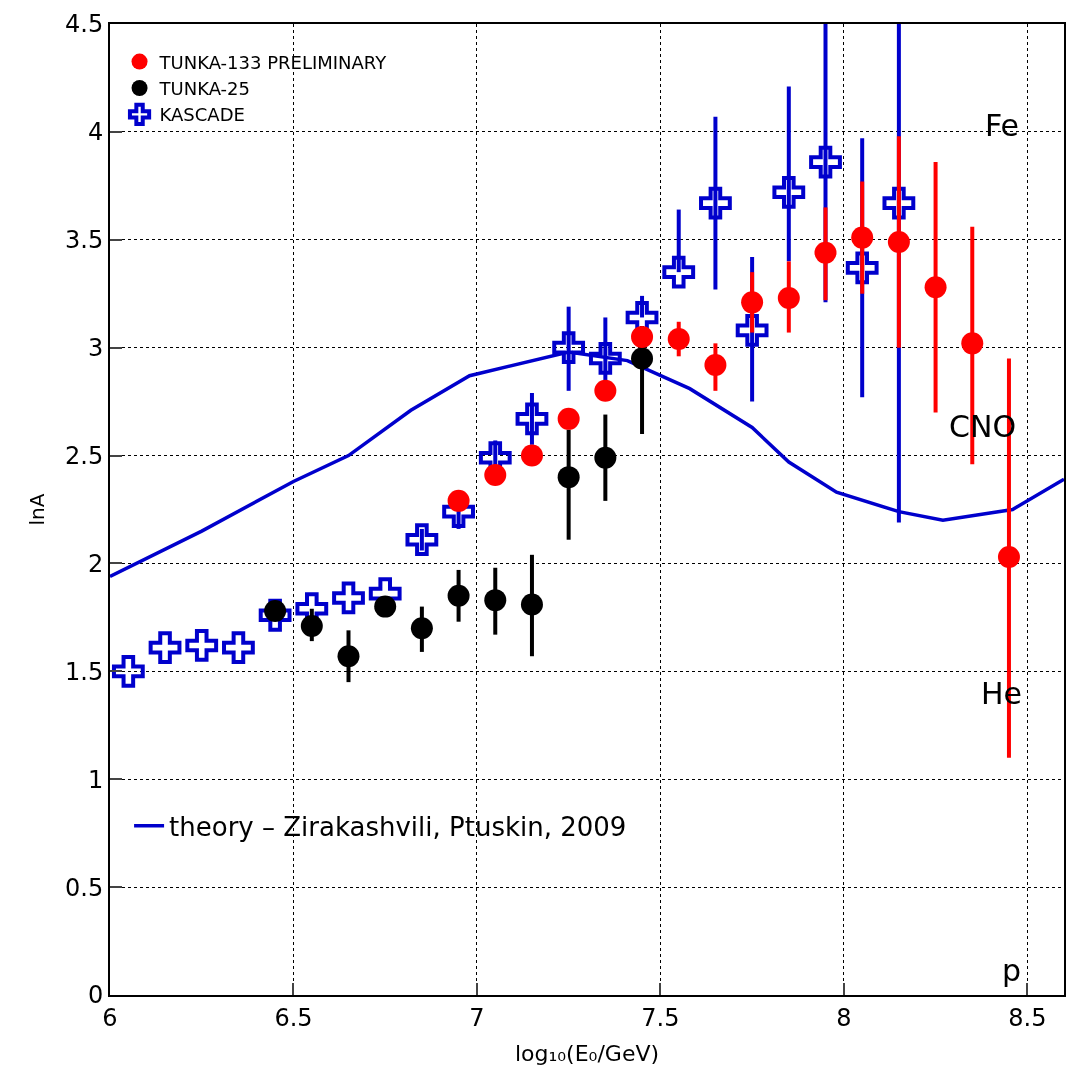 The height and width of the screenshot is (1085, 1076). What do you see at coordinates (1027, 1017) in the screenshot?
I see `x-tick-label: 8.5` at bounding box center [1027, 1017].